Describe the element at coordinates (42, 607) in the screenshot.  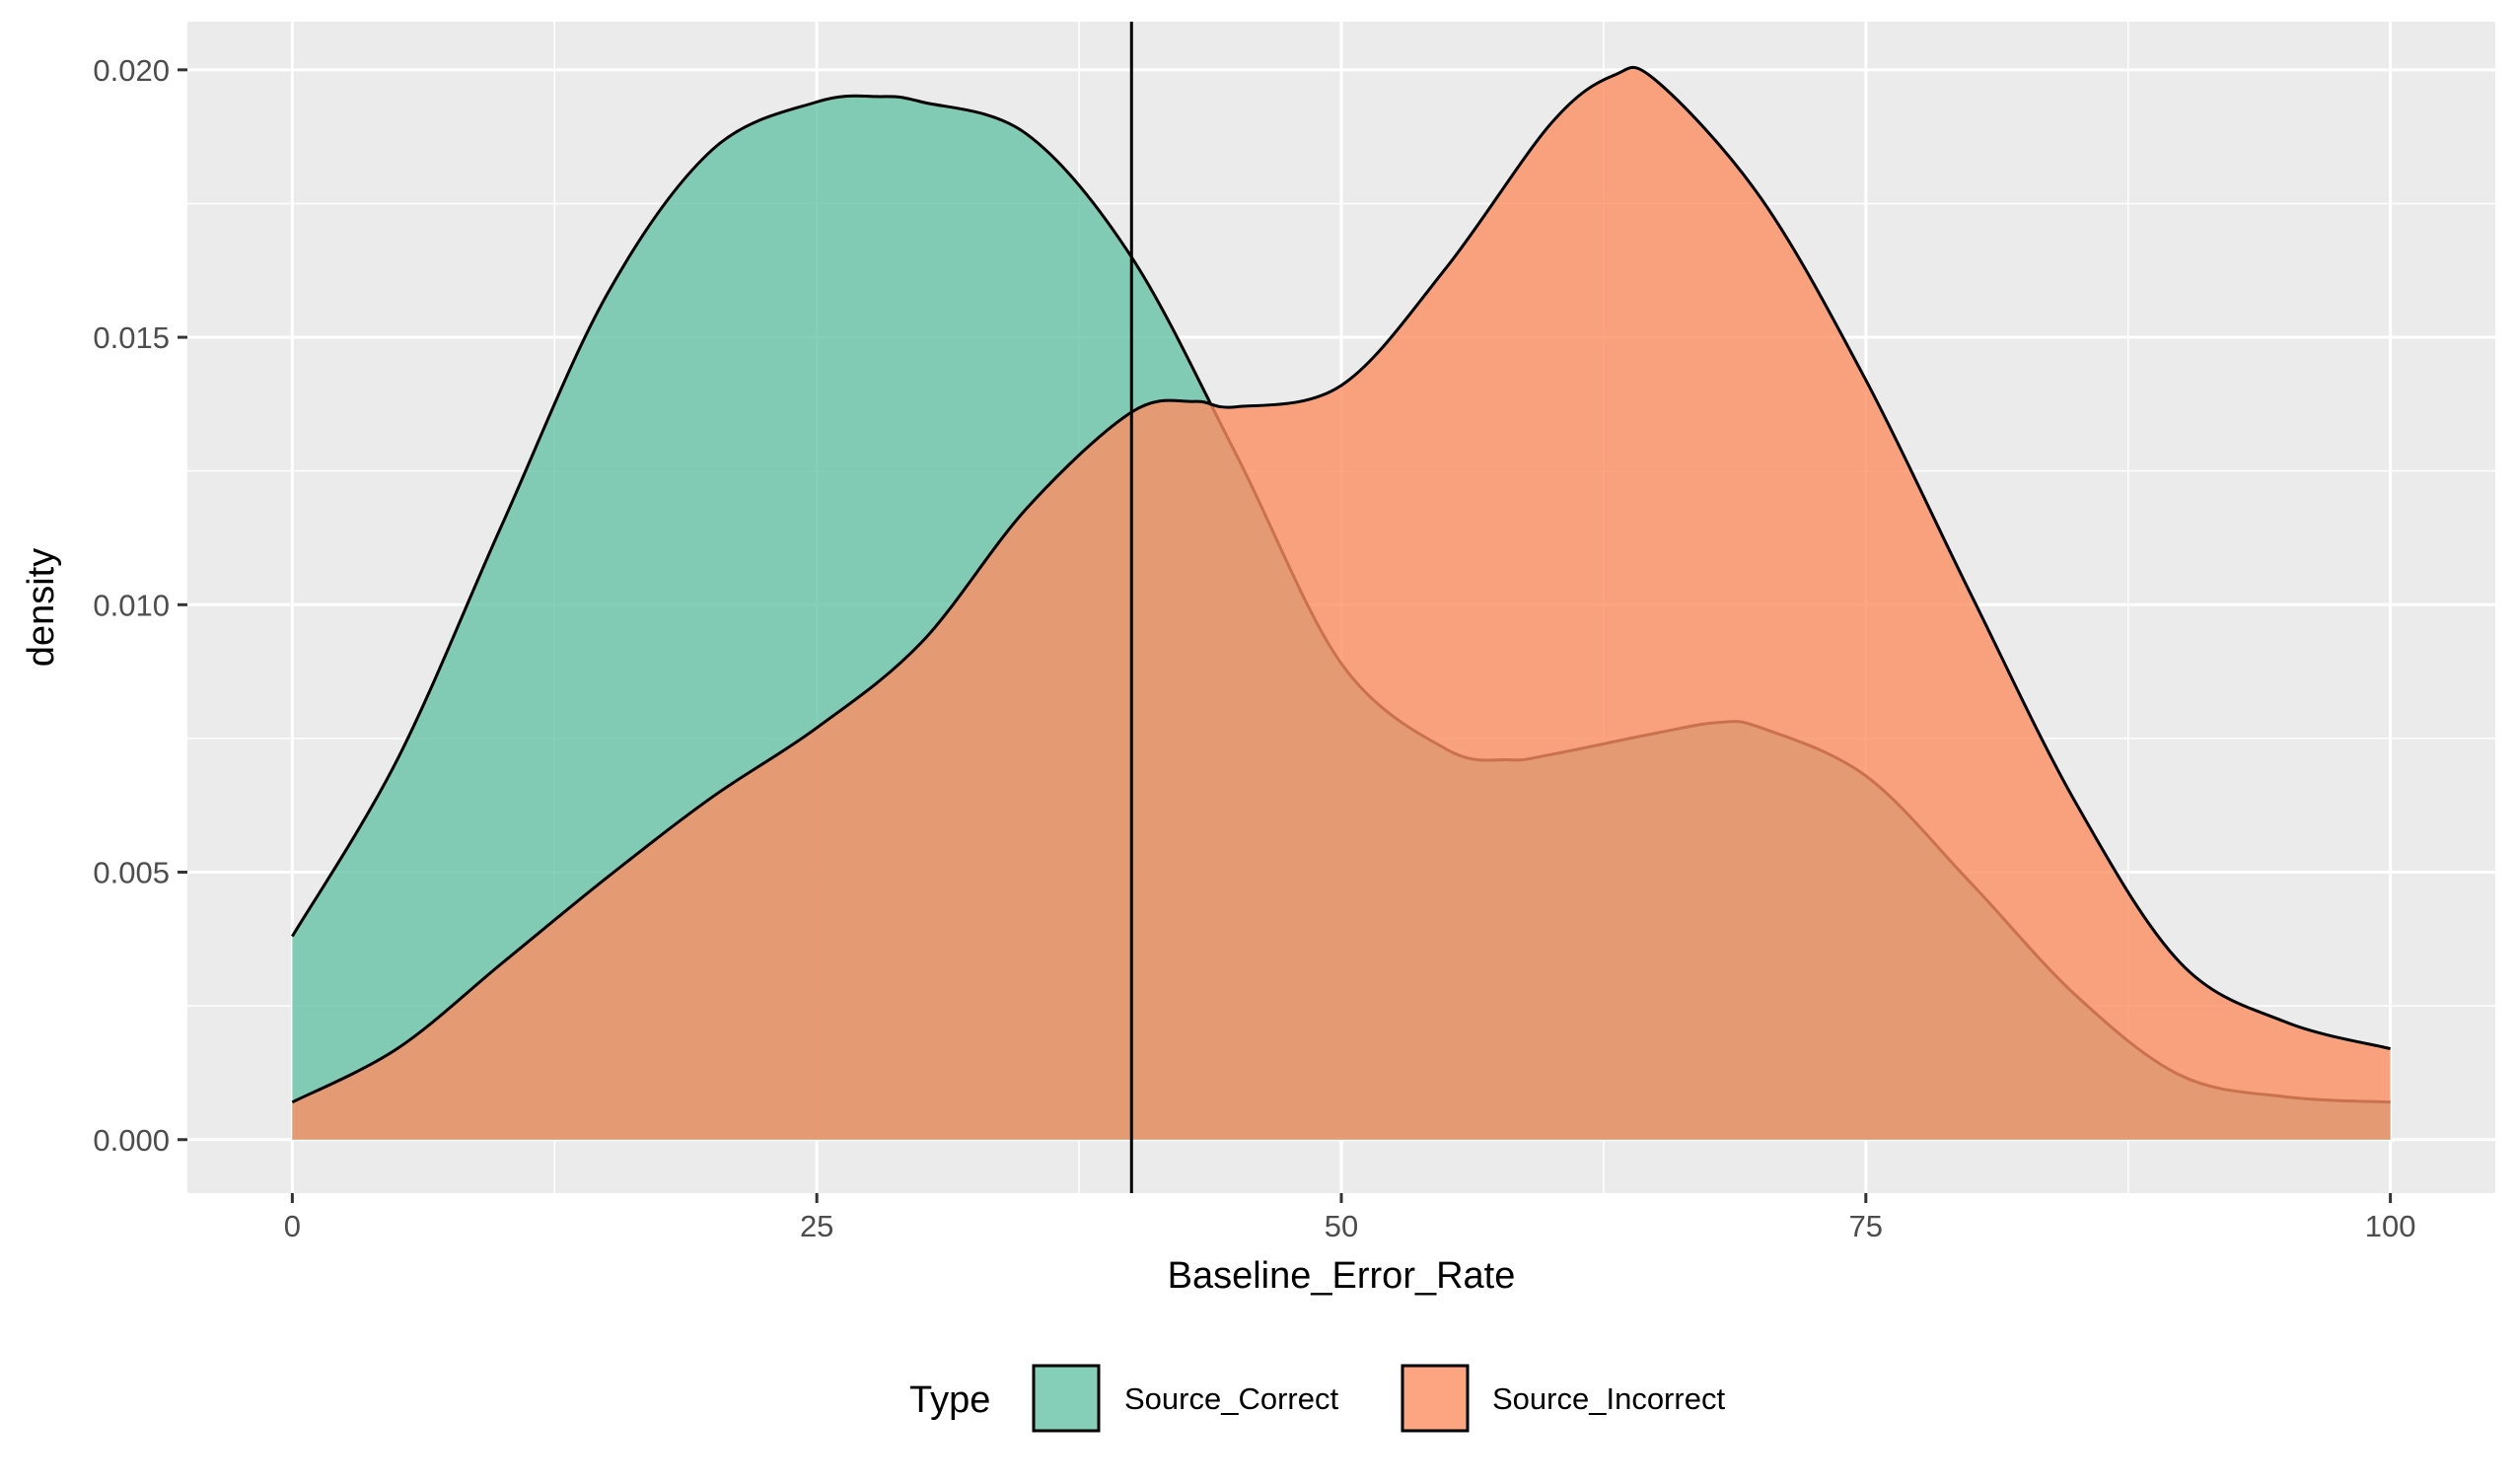
I see `y-axis-title: density` at that location.